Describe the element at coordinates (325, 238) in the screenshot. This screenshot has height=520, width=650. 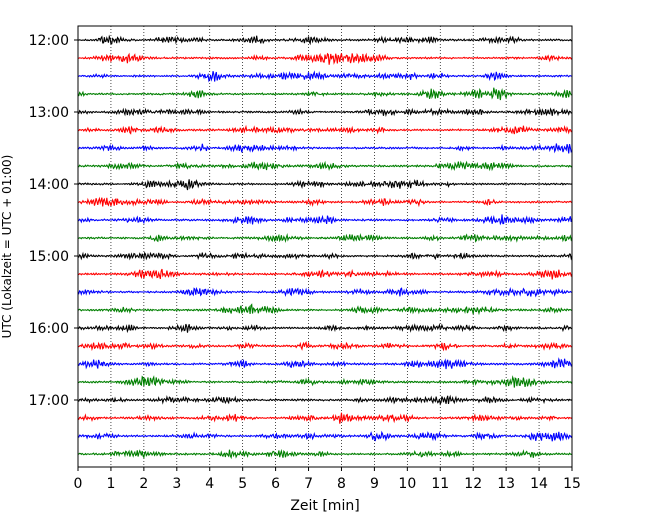
I see `trace-14:45` at that location.